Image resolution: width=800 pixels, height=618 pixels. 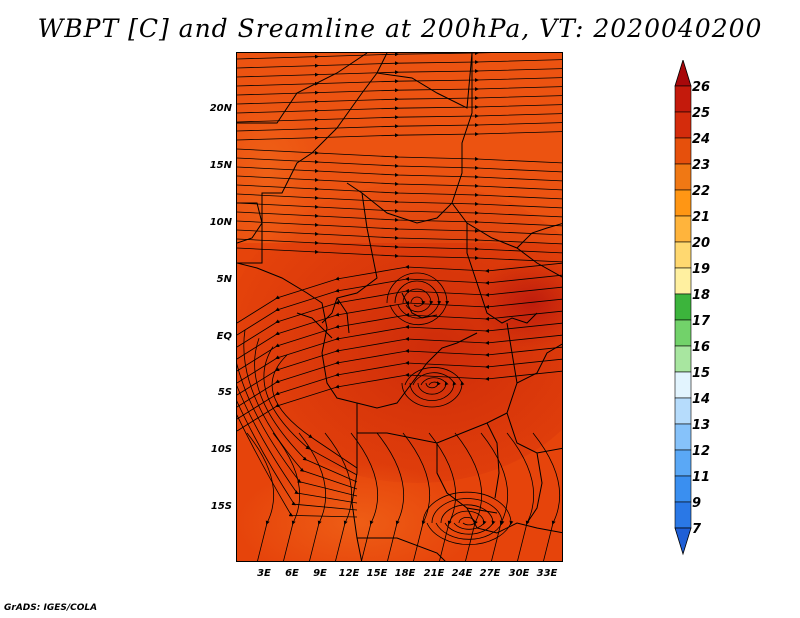 I want to click on lat-label-20n: 20N, so click(x=220, y=108).